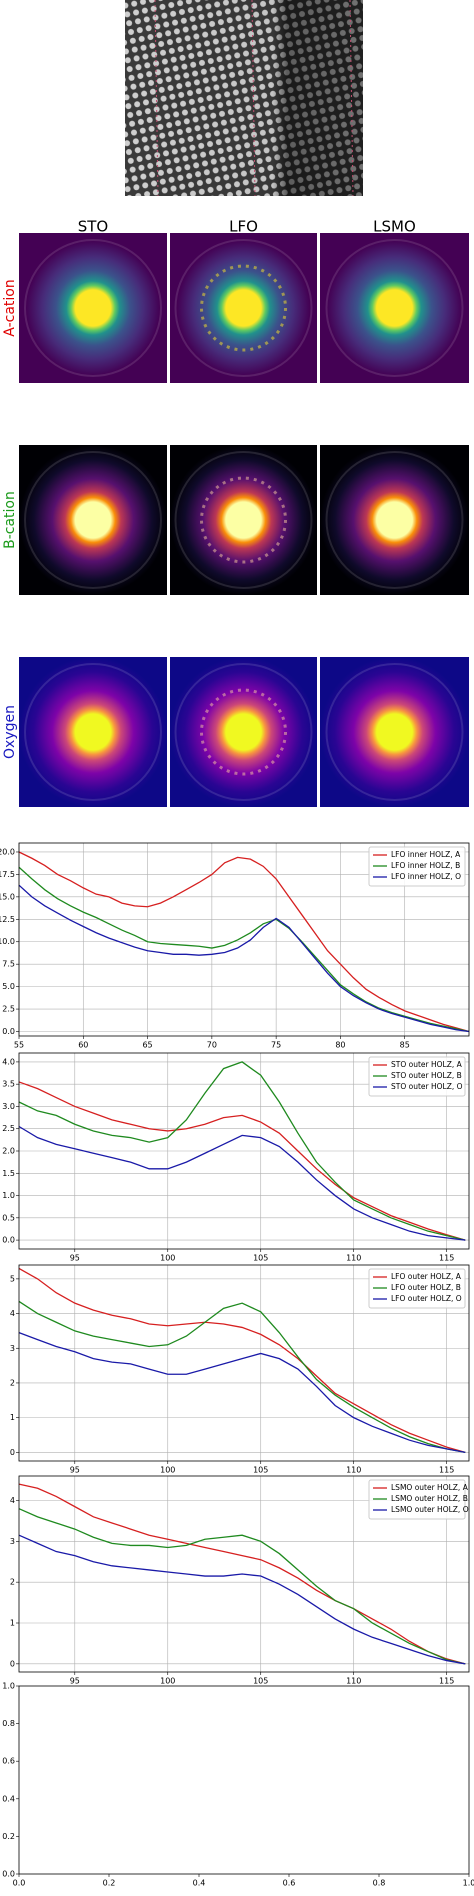  I want to click on y-tick-label: 17.5, so click(7, 874).